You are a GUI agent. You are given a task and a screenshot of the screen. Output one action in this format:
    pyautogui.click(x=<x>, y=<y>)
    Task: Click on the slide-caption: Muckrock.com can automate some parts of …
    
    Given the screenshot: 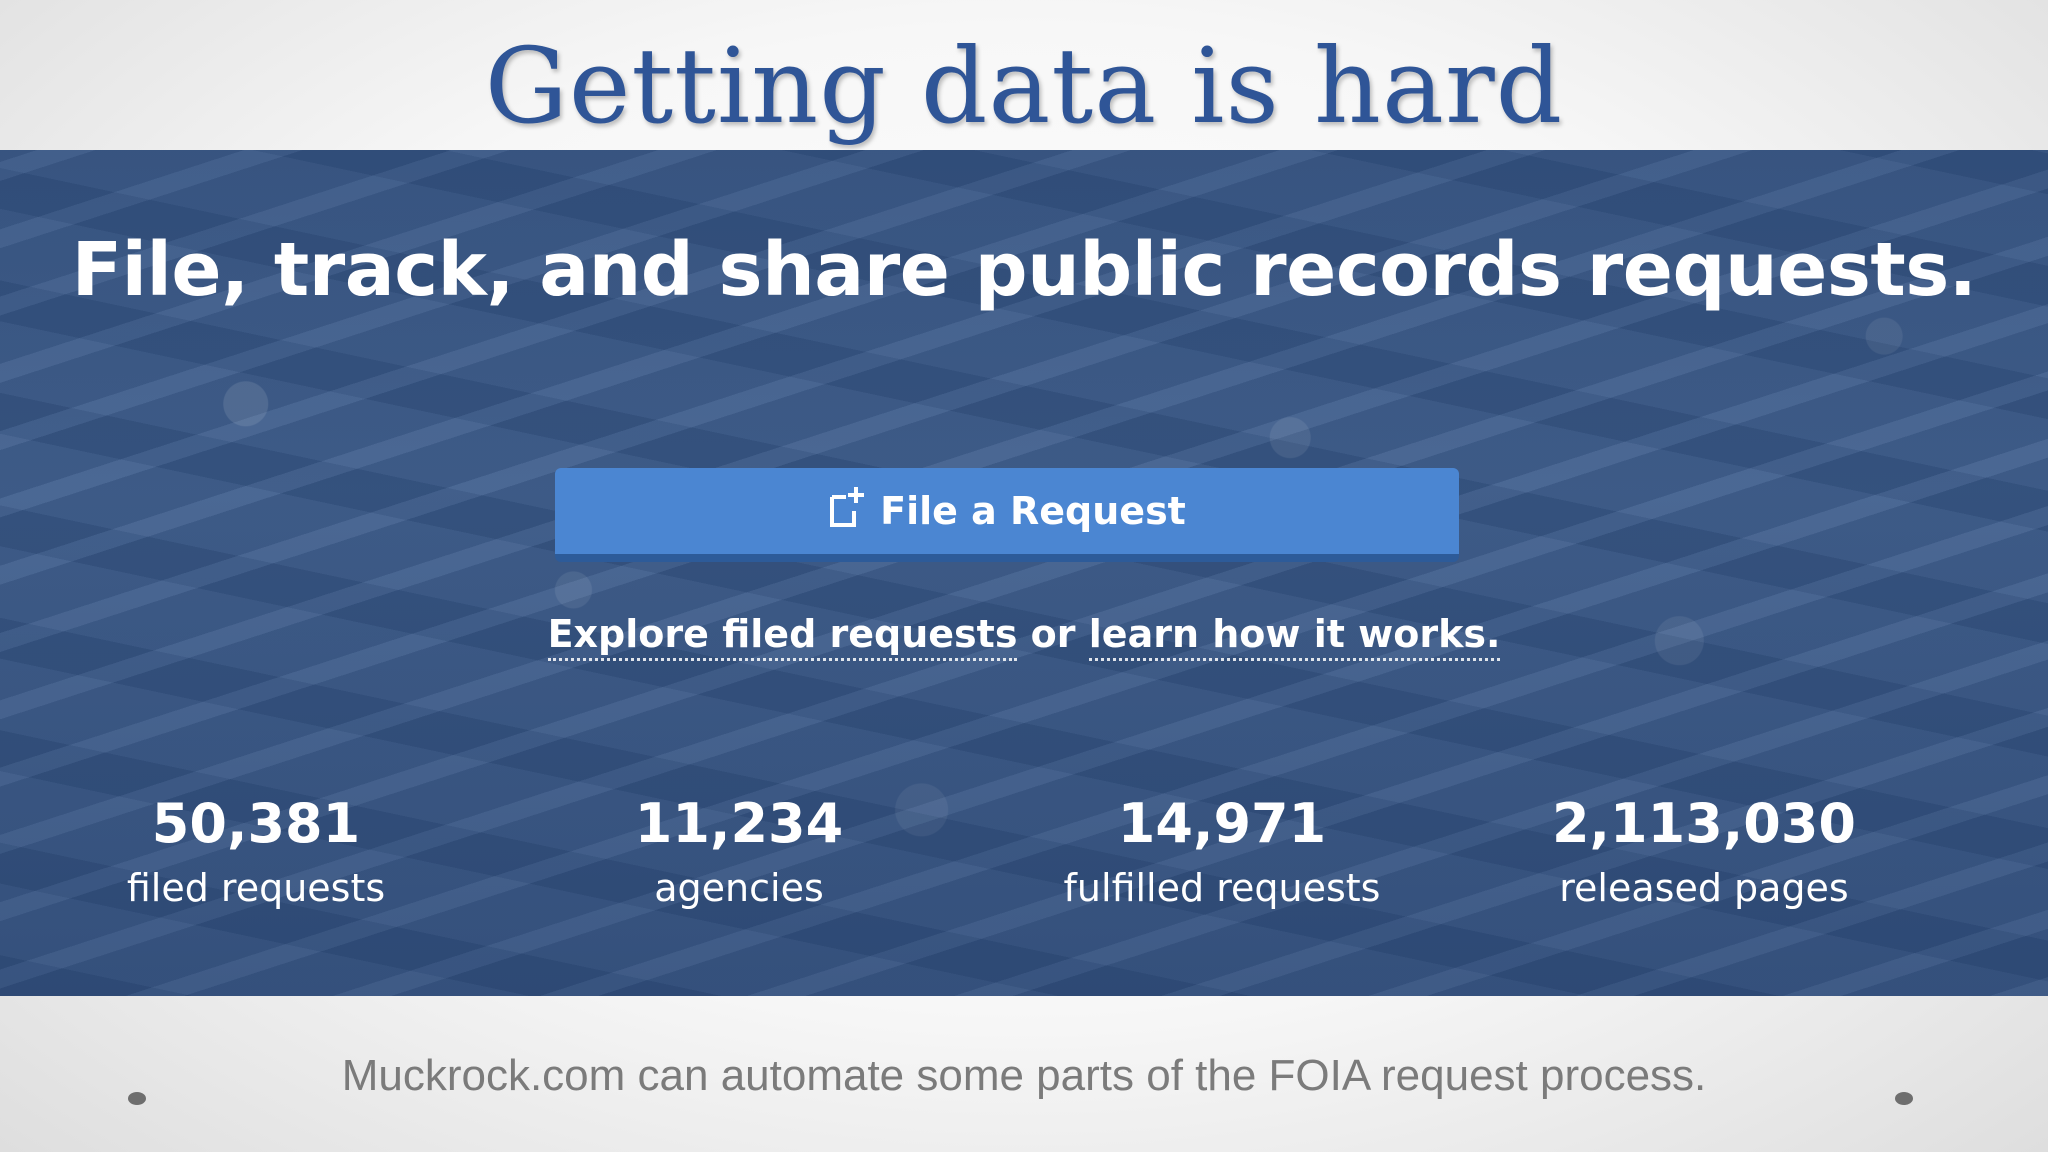 What is the action you would take?
    pyautogui.click(x=1024, y=1075)
    